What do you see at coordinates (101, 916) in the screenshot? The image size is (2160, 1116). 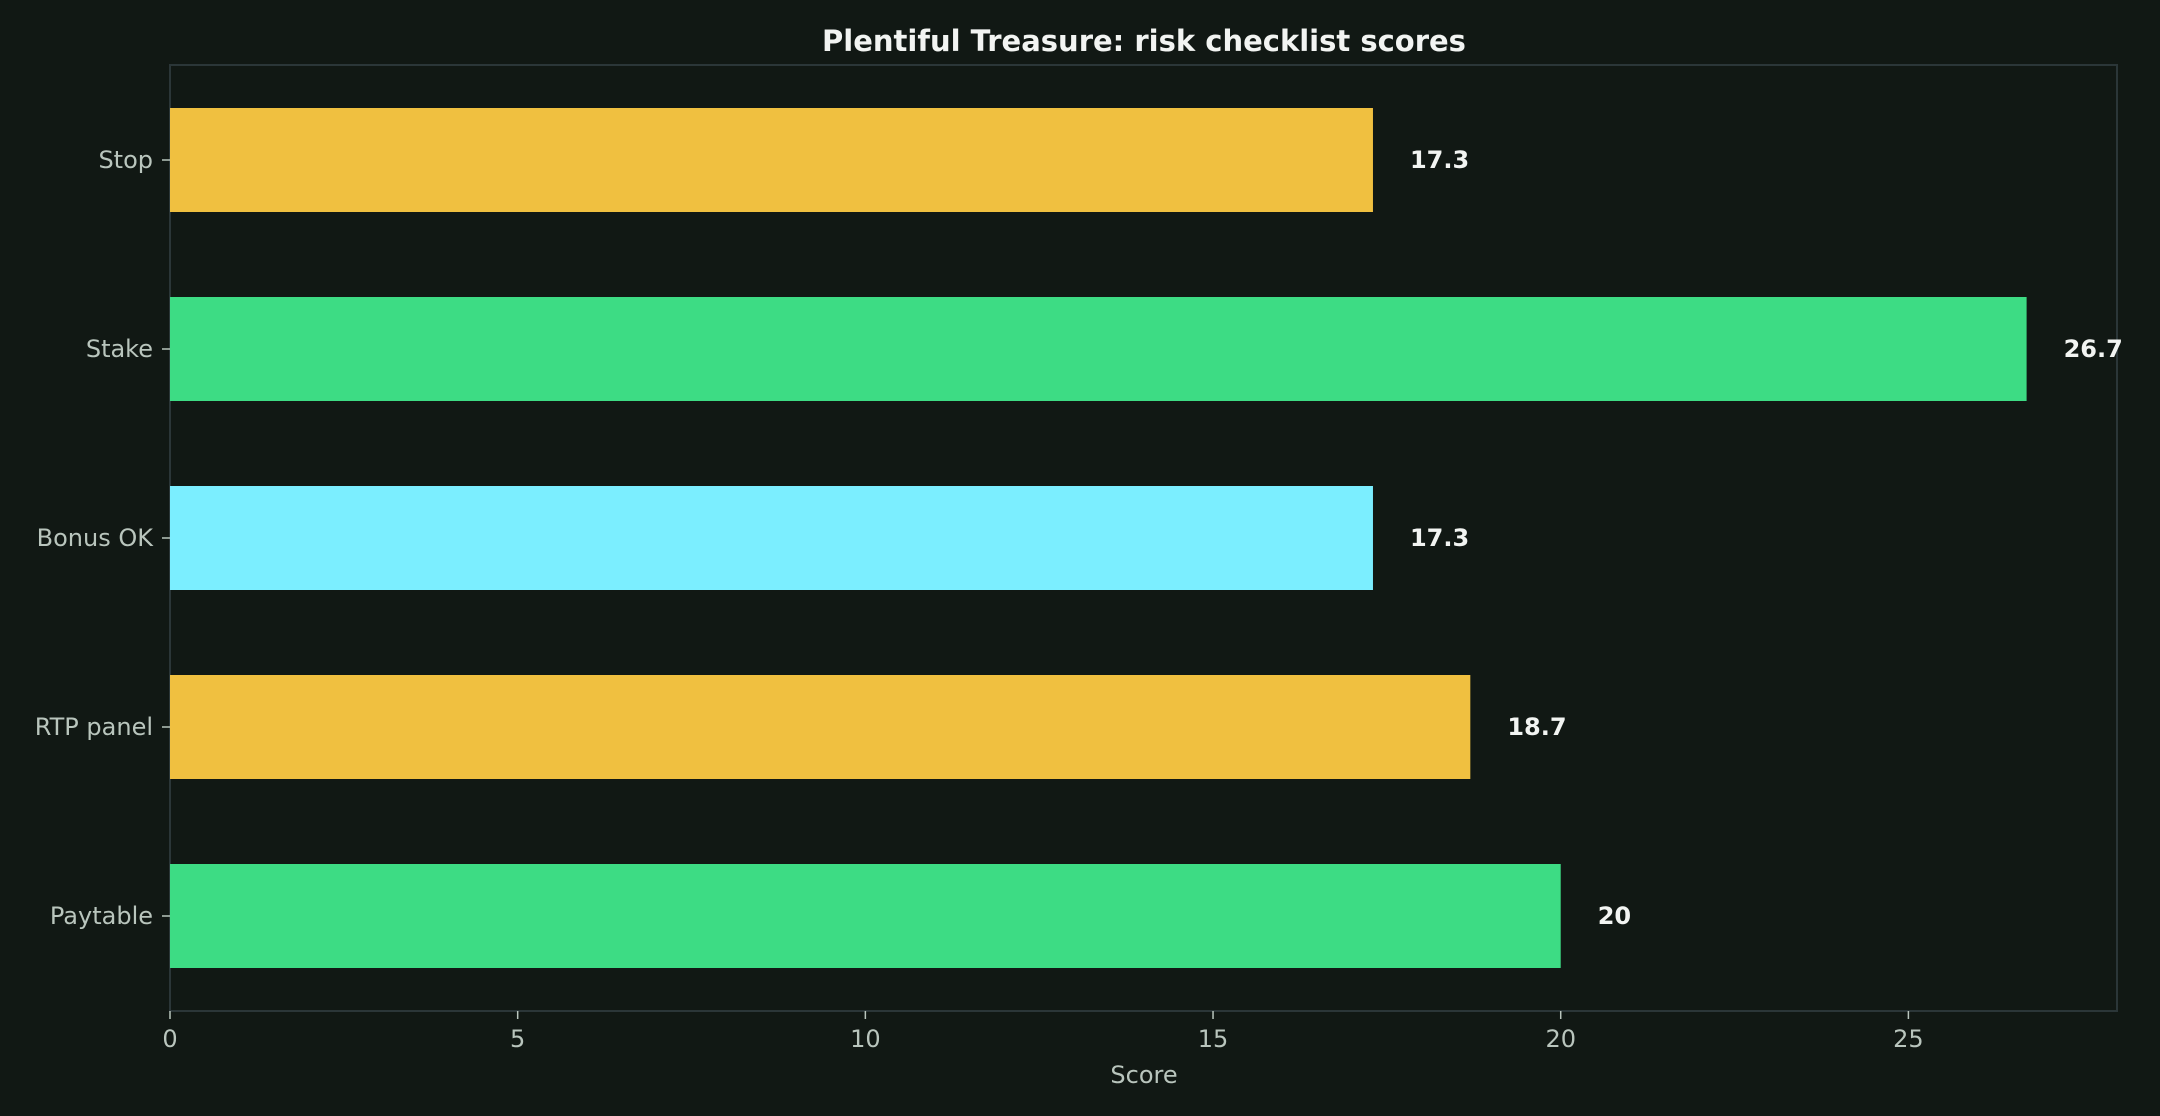 I see `y-tick-label-paytable: Paytable` at bounding box center [101, 916].